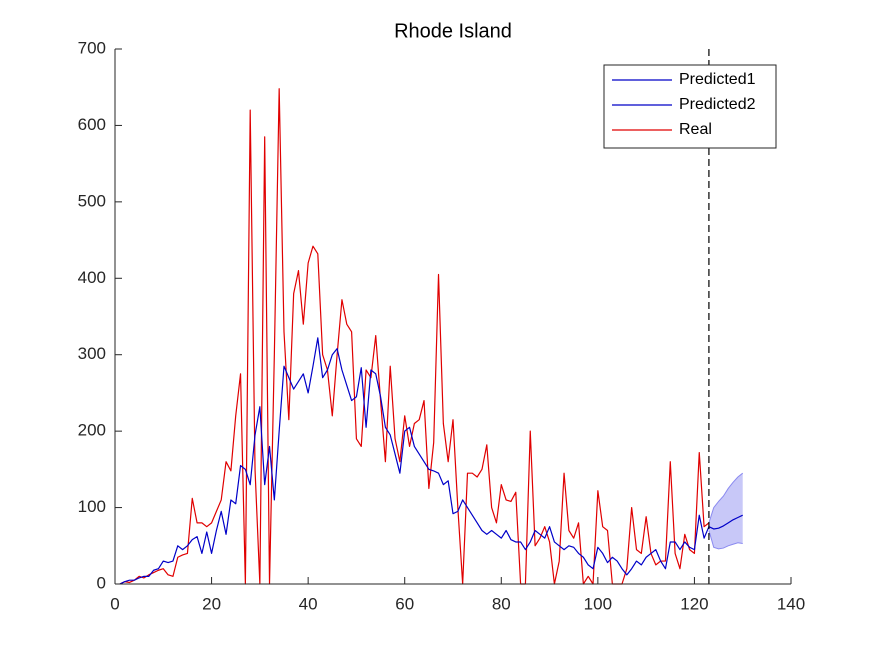 Image resolution: width=875 pixels, height=656 pixels. Describe the element at coordinates (92, 506) in the screenshot. I see `y-tick-label: 100` at that location.